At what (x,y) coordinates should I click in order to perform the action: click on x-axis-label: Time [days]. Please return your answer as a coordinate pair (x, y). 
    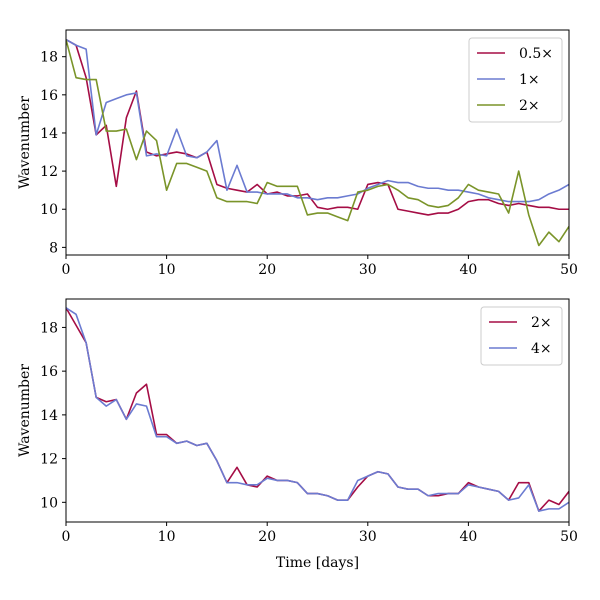
    Looking at the image, I should click on (317, 563).